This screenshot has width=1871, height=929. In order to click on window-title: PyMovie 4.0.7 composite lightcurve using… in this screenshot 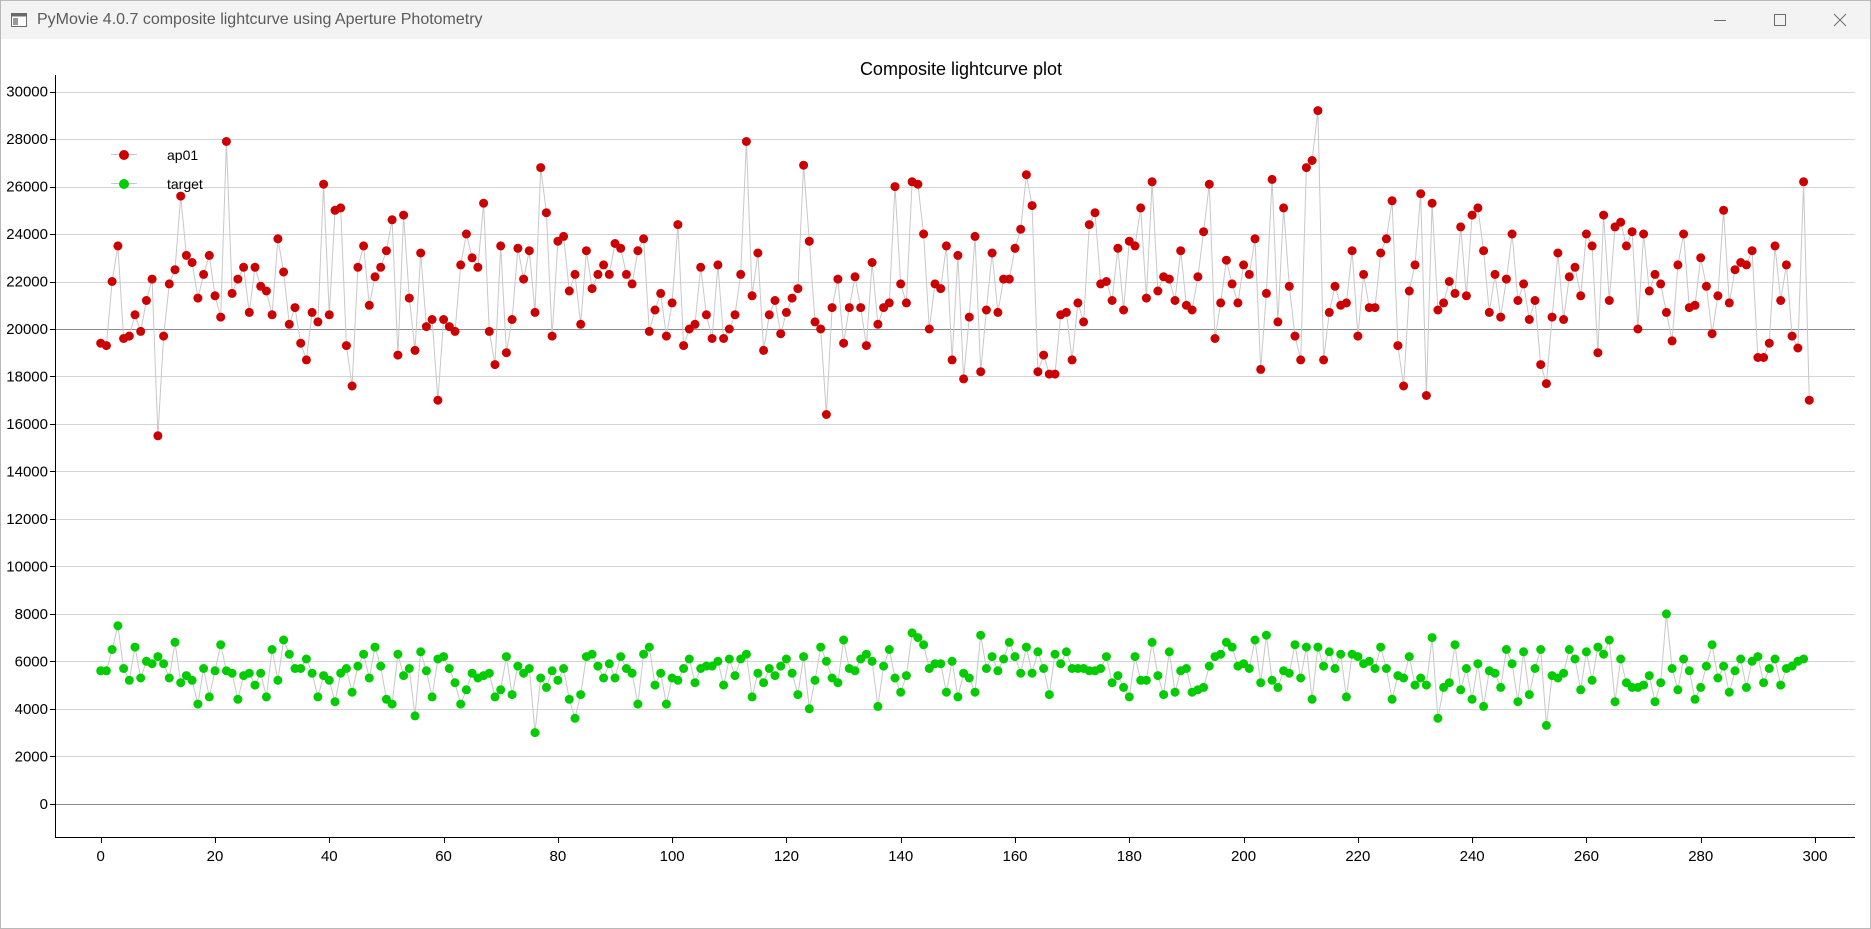, I will do `click(260, 19)`.